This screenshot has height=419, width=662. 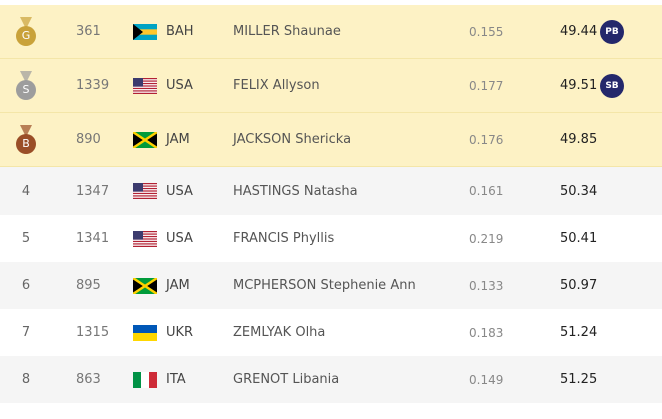 What do you see at coordinates (93, 85) in the screenshot?
I see `bib: 1339` at bounding box center [93, 85].